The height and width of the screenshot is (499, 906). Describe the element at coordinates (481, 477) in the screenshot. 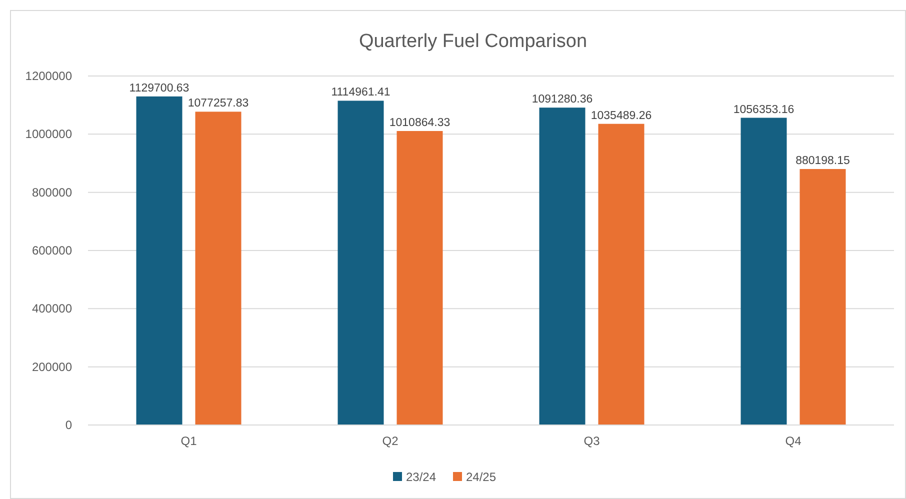

I see `legend-label: 24/25` at that location.